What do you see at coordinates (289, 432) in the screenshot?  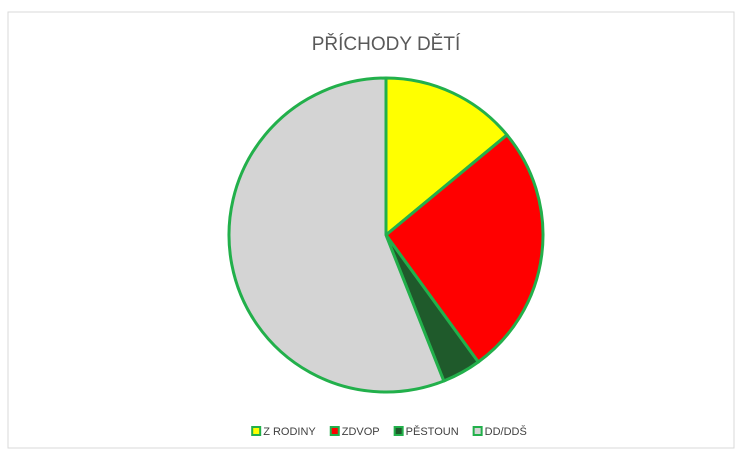 I see `legend-label: Z RODINY` at bounding box center [289, 432].